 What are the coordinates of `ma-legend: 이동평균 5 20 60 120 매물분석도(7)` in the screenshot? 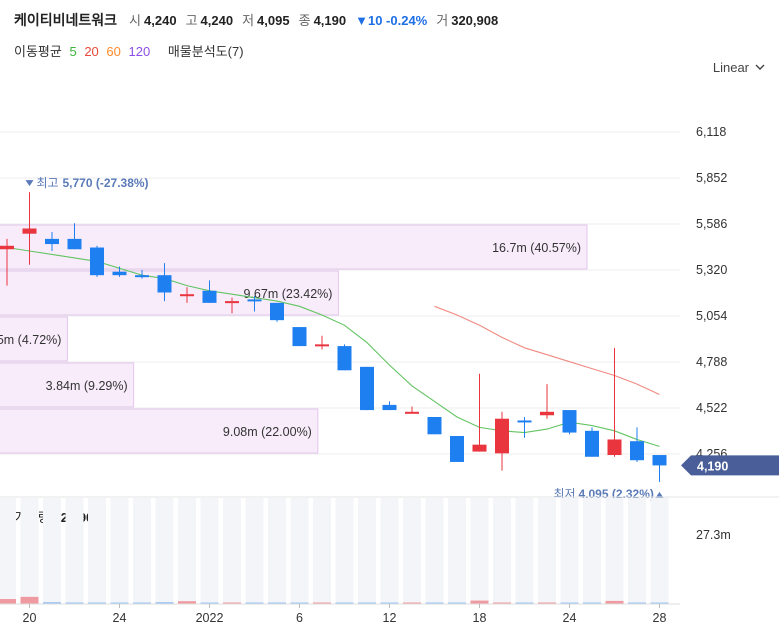 It's located at (131, 50).